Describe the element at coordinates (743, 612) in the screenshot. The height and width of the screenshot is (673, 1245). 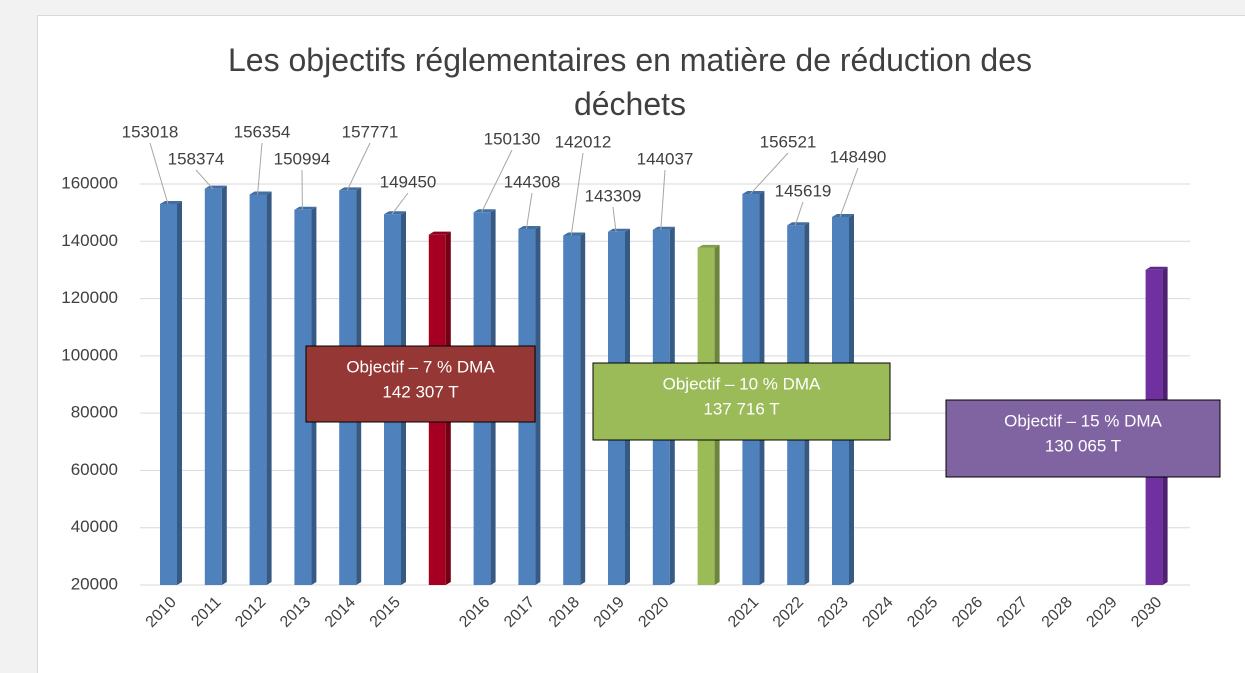
I see `x-tick-label: 2021` at that location.